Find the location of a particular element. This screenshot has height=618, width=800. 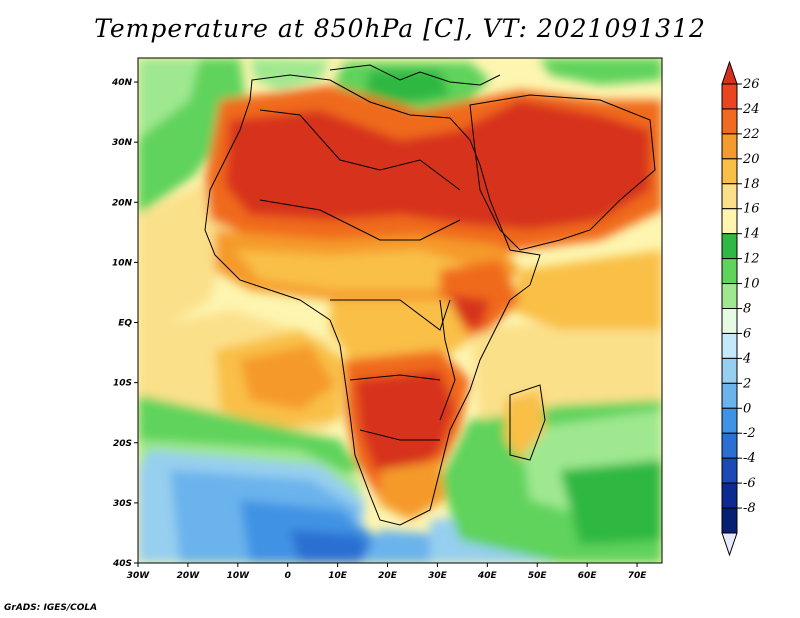

lat-tick-label: 30S is located at coordinates (122, 504).